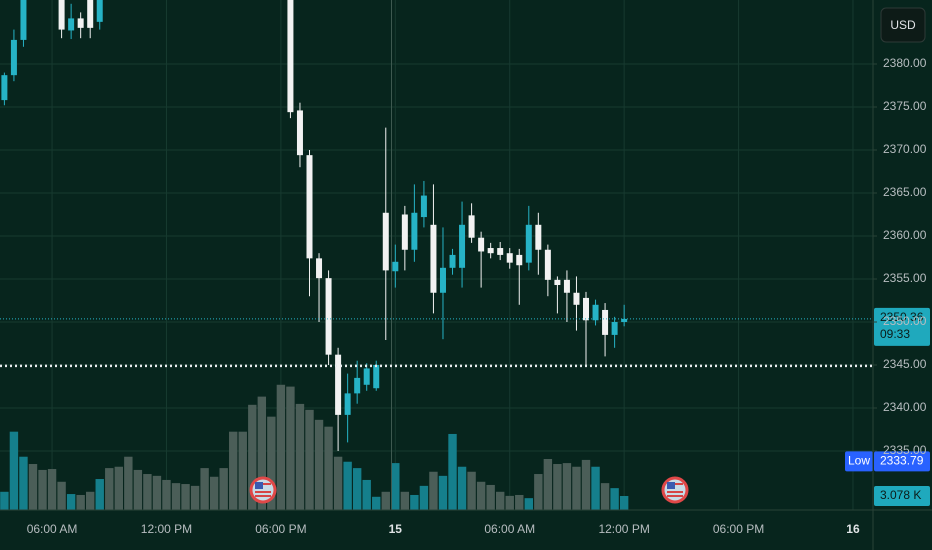  What do you see at coordinates (902, 461) in the screenshot?
I see `low-value-label: 2333.79` at bounding box center [902, 461].